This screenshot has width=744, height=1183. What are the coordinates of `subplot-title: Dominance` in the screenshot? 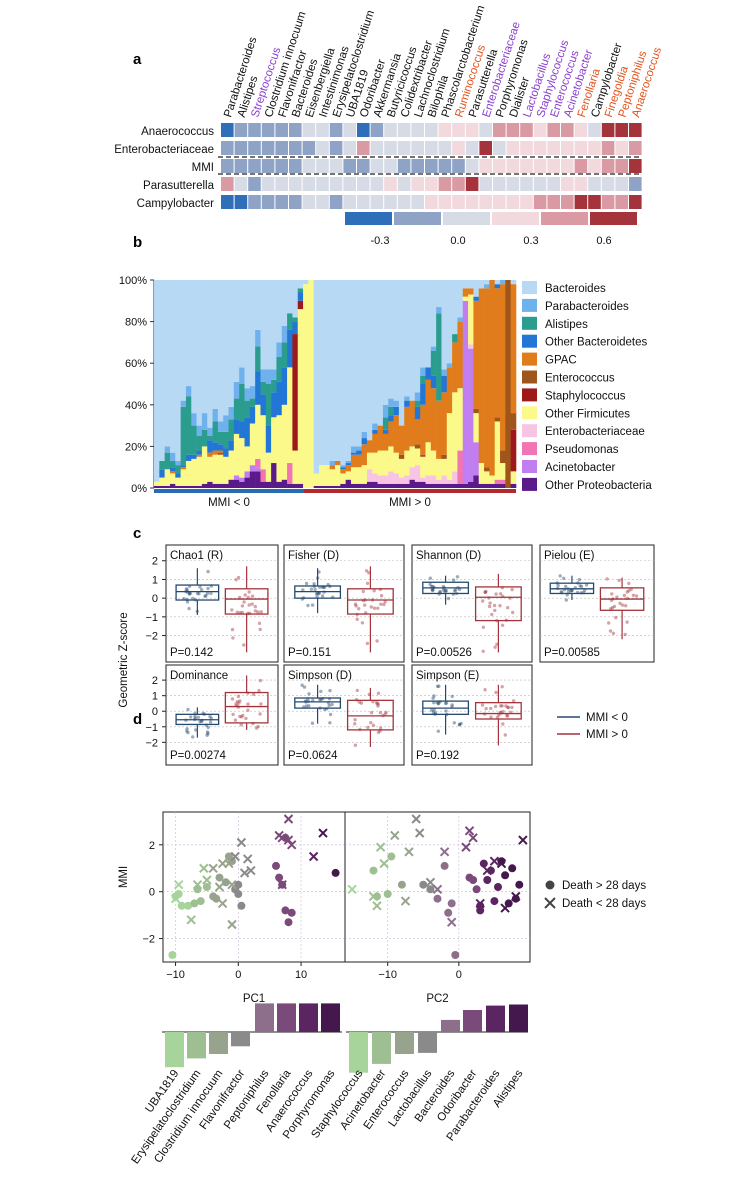 It's located at (199, 676).